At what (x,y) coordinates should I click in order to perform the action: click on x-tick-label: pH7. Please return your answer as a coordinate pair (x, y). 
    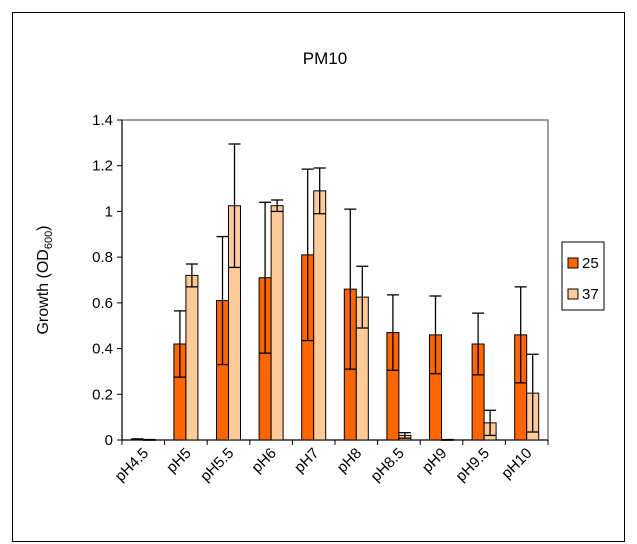
    Looking at the image, I should click on (306, 460).